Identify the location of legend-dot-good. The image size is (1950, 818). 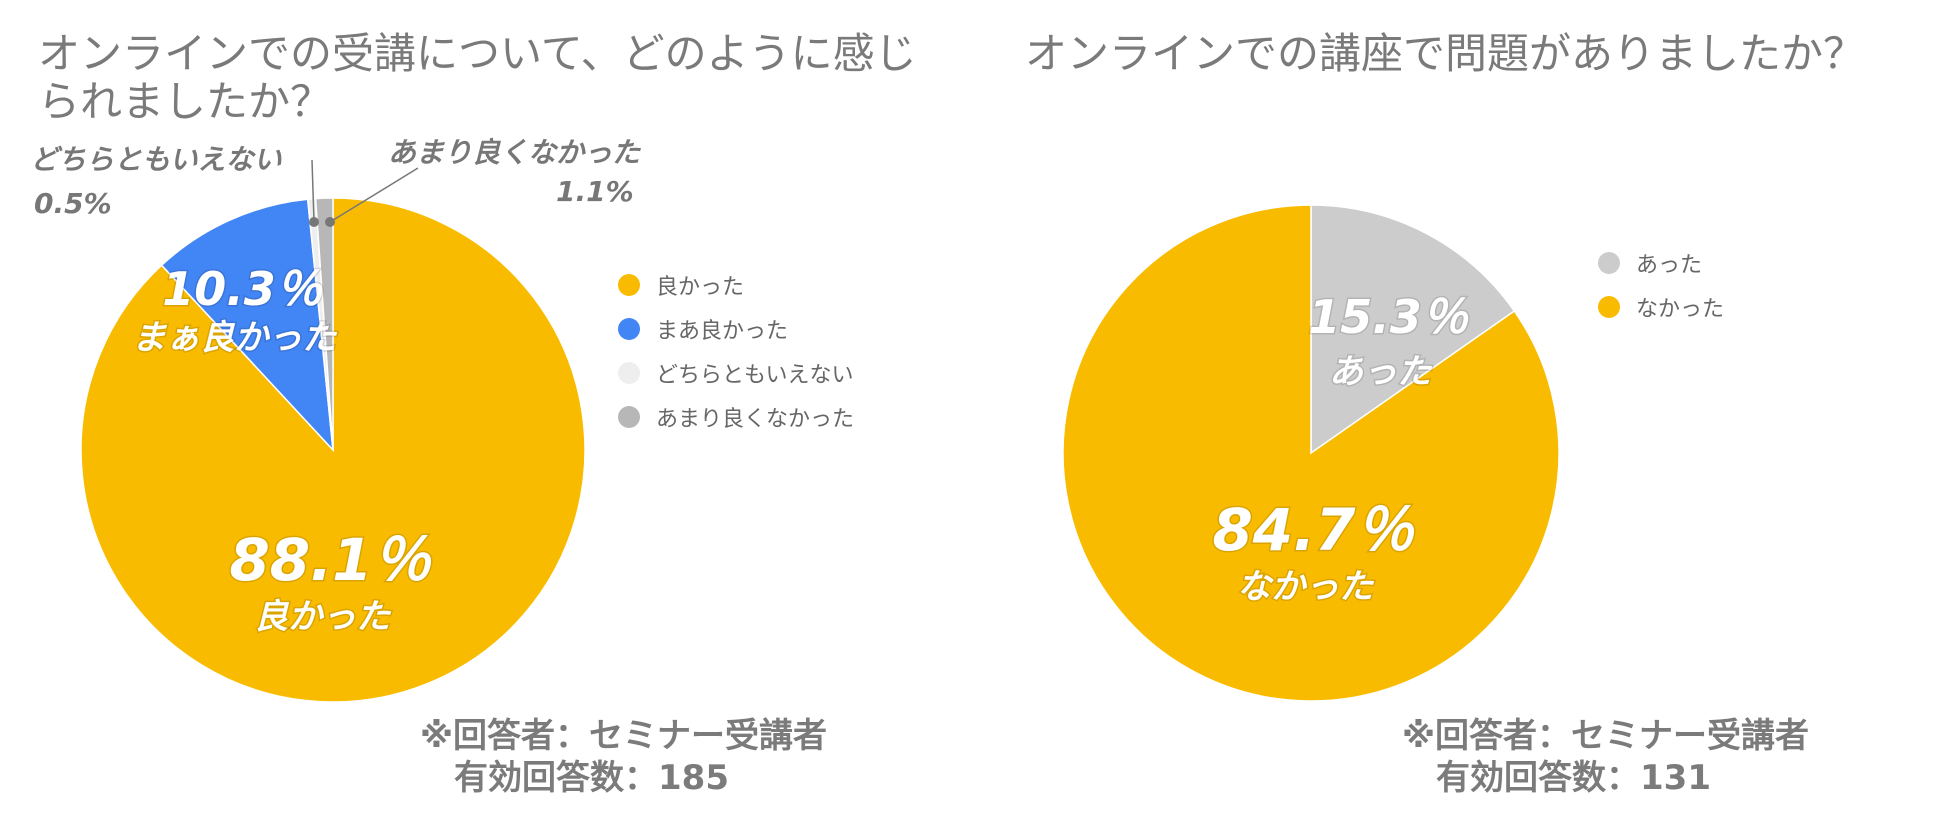
(629, 285).